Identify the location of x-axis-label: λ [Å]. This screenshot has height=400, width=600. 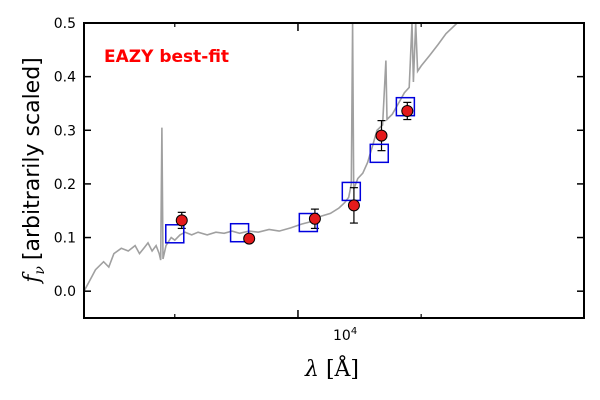
(331, 368).